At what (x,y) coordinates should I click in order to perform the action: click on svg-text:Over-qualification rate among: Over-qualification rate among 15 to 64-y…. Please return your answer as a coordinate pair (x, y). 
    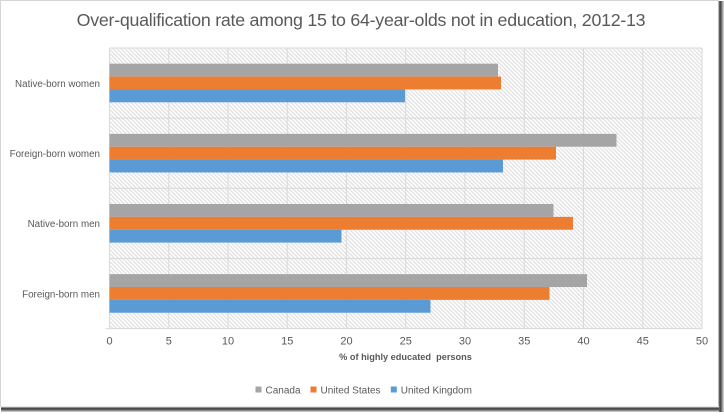
    Looking at the image, I should click on (361, 20).